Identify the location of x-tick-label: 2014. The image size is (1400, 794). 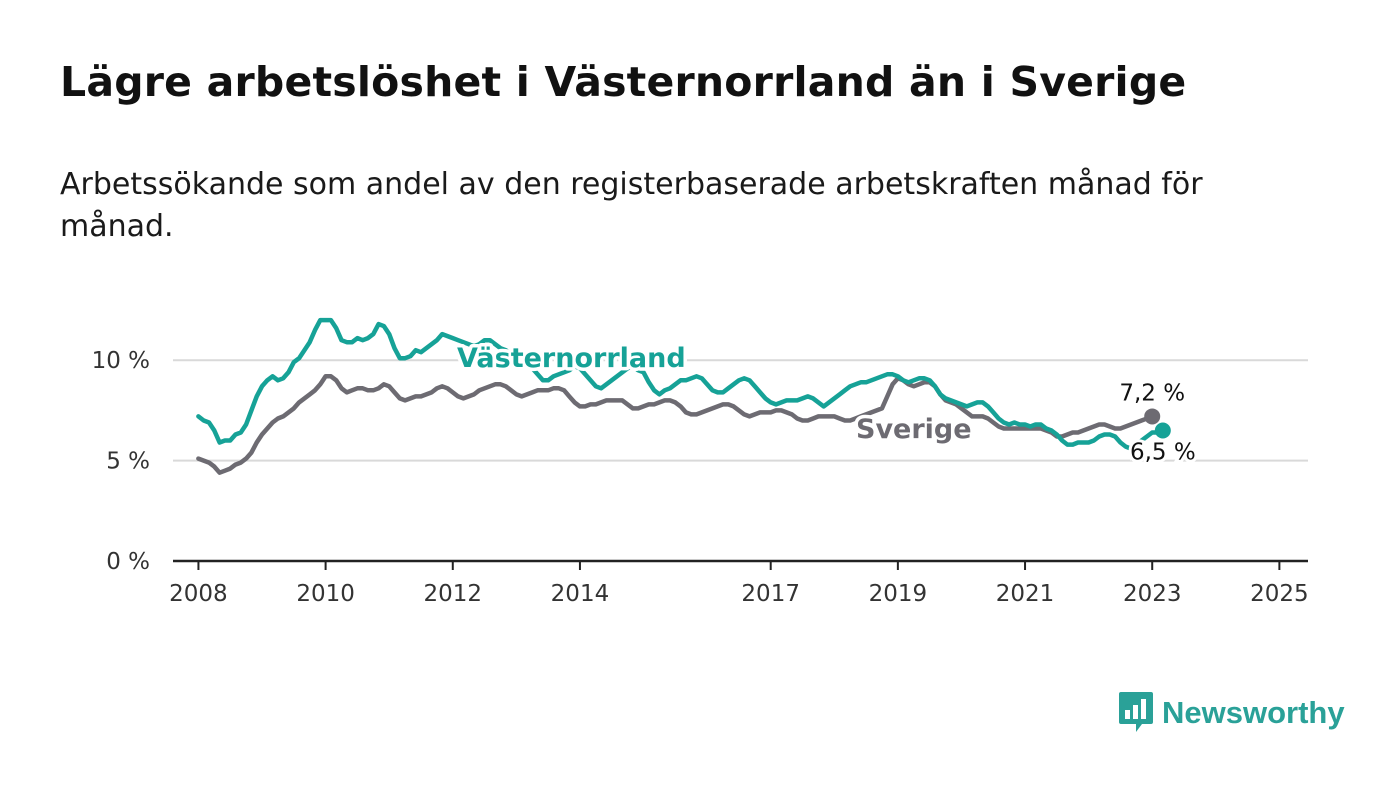
(580, 594).